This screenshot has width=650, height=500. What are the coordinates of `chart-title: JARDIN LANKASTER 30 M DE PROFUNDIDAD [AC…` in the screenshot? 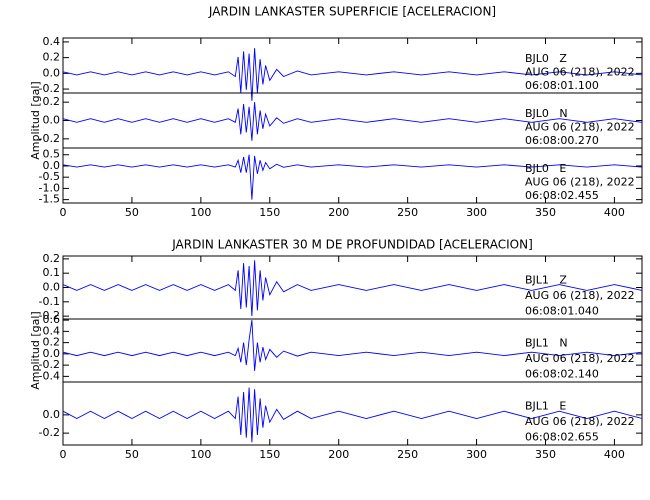 It's located at (352, 245).